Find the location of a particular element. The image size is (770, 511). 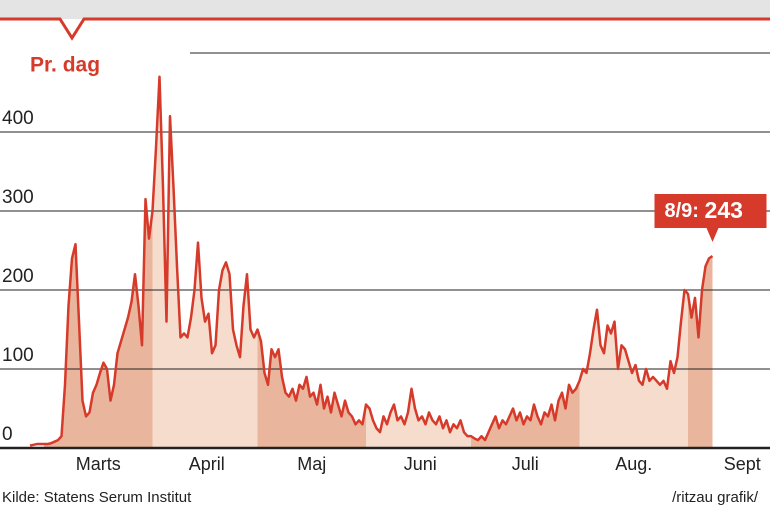

annotation: 8/9: 243 is located at coordinates (704, 210).